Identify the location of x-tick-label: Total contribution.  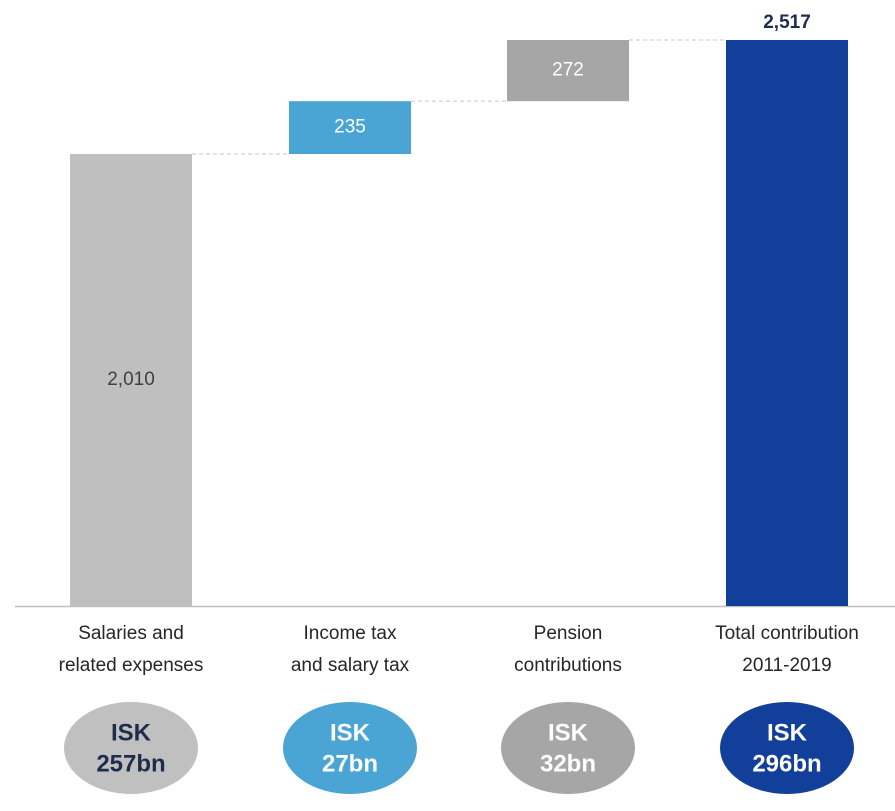
(787, 633).